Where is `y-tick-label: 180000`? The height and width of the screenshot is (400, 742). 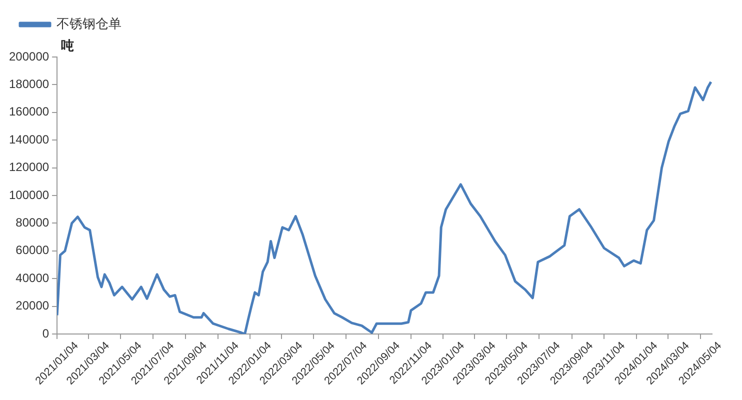 y-tick-label: 180000 is located at coordinates (29, 84).